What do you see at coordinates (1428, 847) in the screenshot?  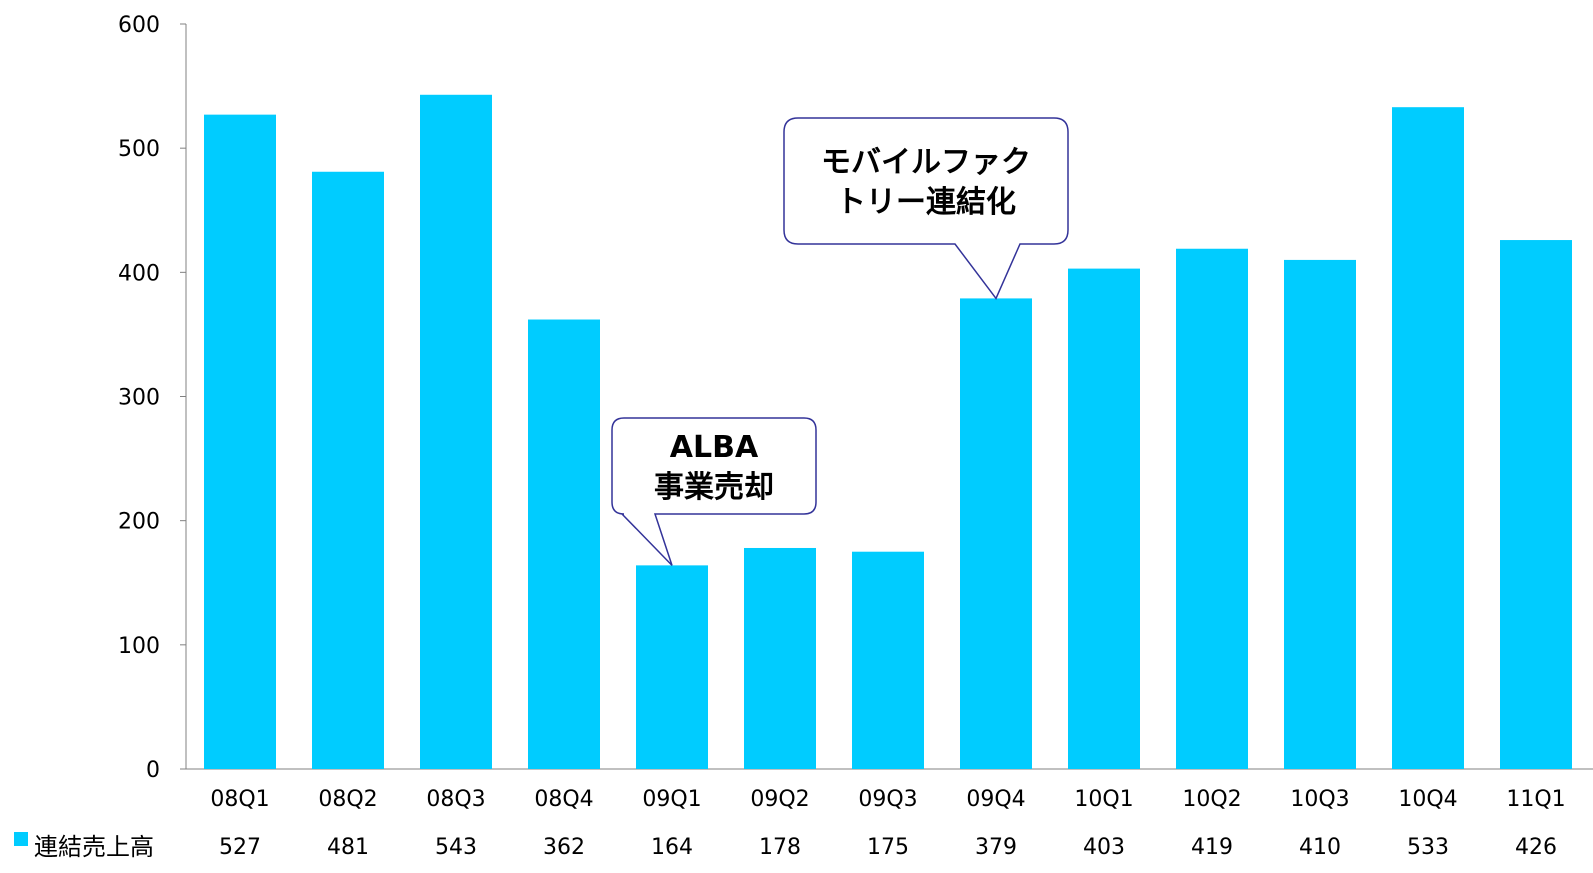 I see `data-table-value: 533` at bounding box center [1428, 847].